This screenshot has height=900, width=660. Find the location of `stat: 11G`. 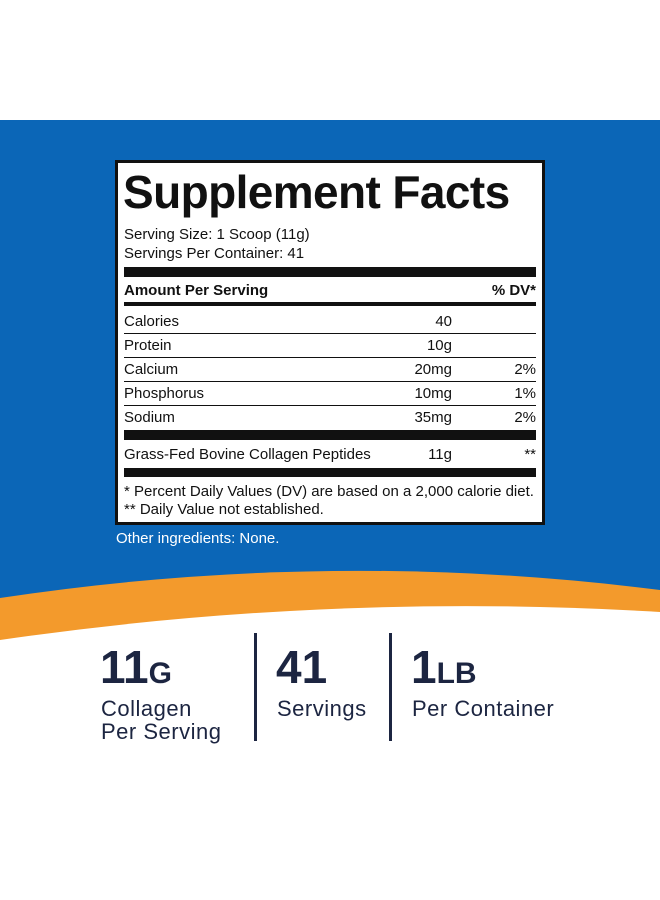

stat: 11G is located at coordinates (136, 667).